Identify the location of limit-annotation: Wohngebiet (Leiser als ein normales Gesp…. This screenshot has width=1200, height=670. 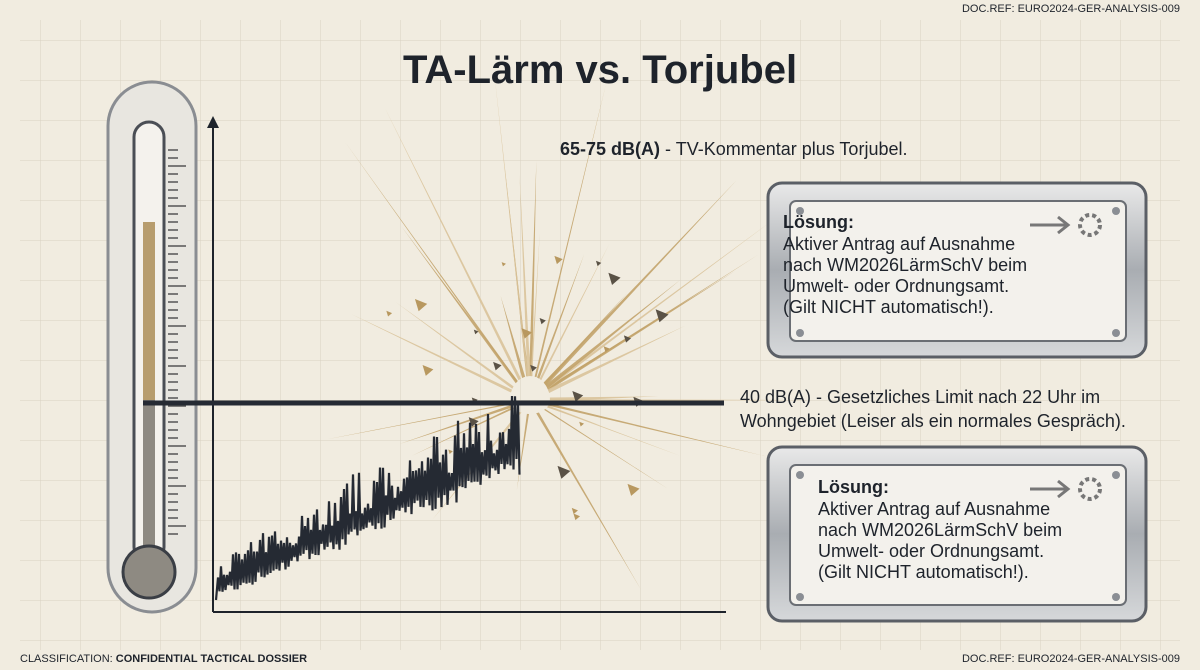
(933, 421).